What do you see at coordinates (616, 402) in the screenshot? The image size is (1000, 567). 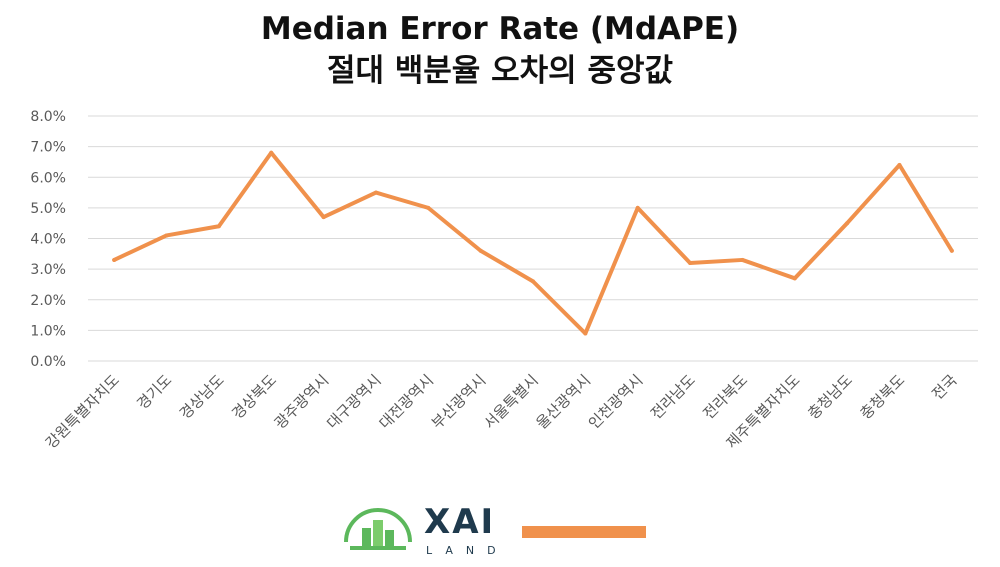 I see `x-tick-label: 인천광역시` at bounding box center [616, 402].